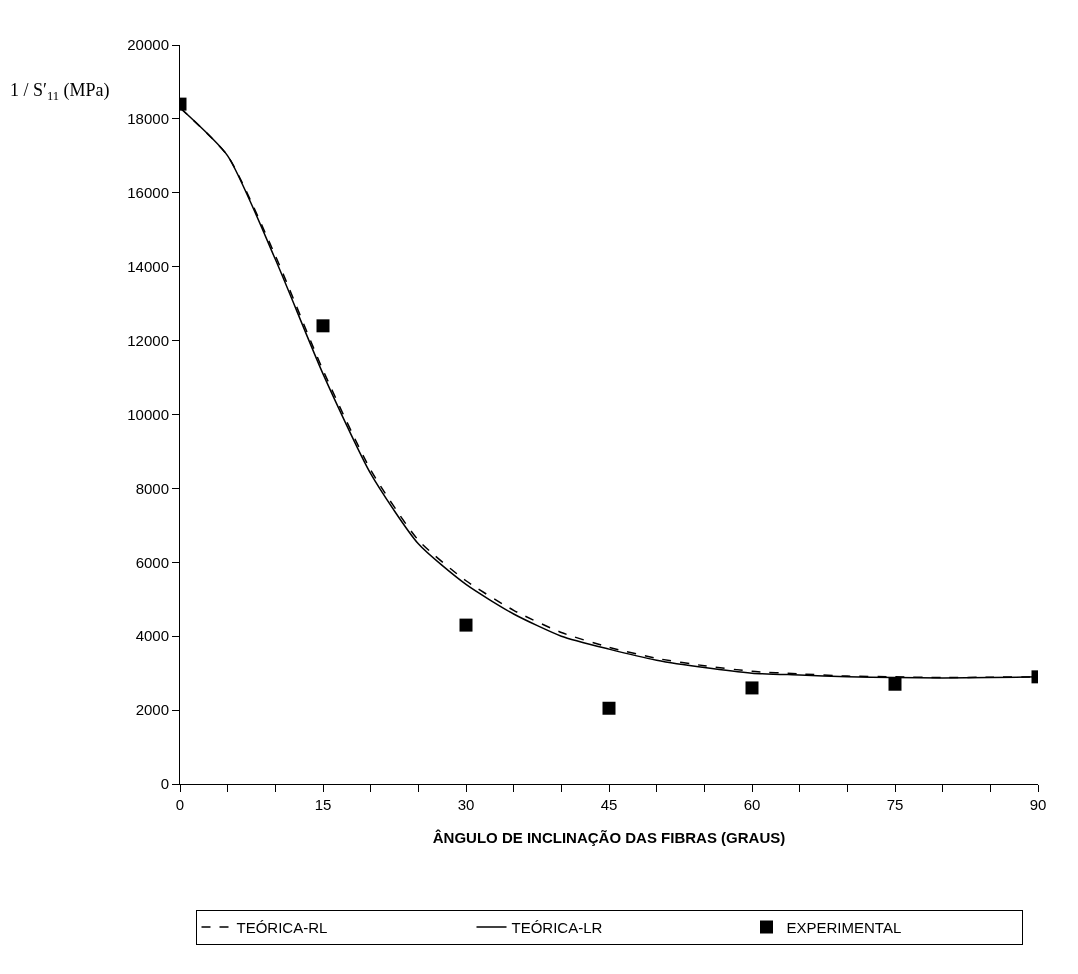 This screenshot has height=974, width=1078. Describe the element at coordinates (148, 340) in the screenshot. I see `y-tick-label: 12000` at that location.